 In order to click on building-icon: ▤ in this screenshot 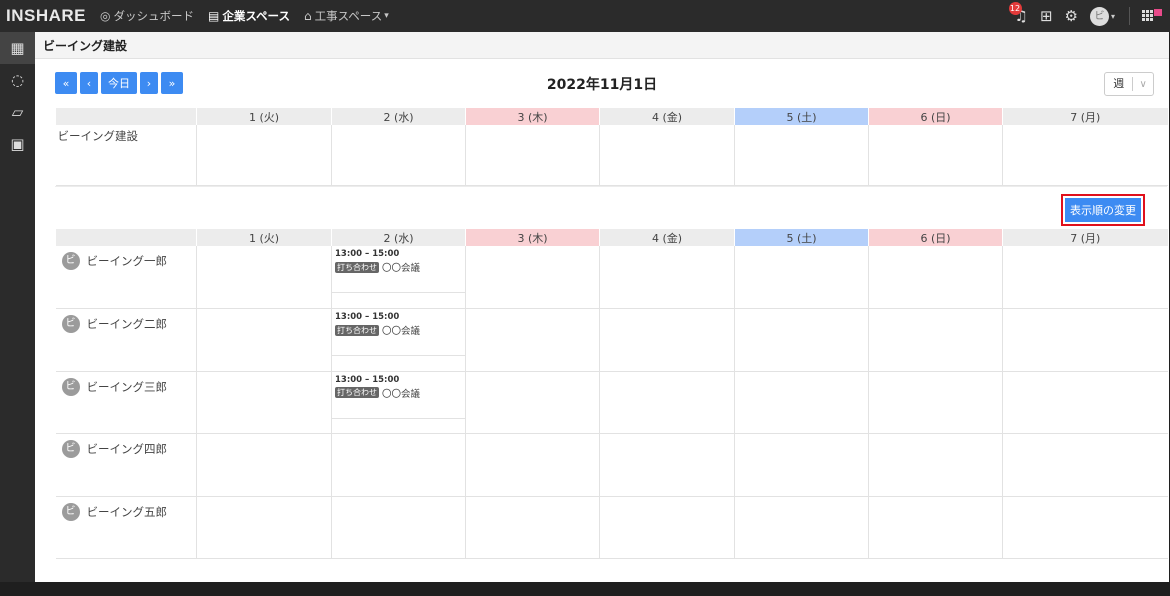, I will do `click(214, 16)`.